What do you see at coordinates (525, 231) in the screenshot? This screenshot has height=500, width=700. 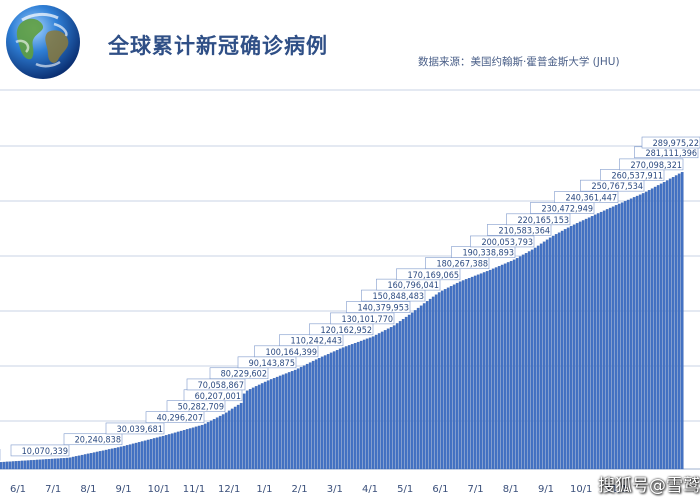 I see `data-label: 210,583,364` at bounding box center [525, 231].